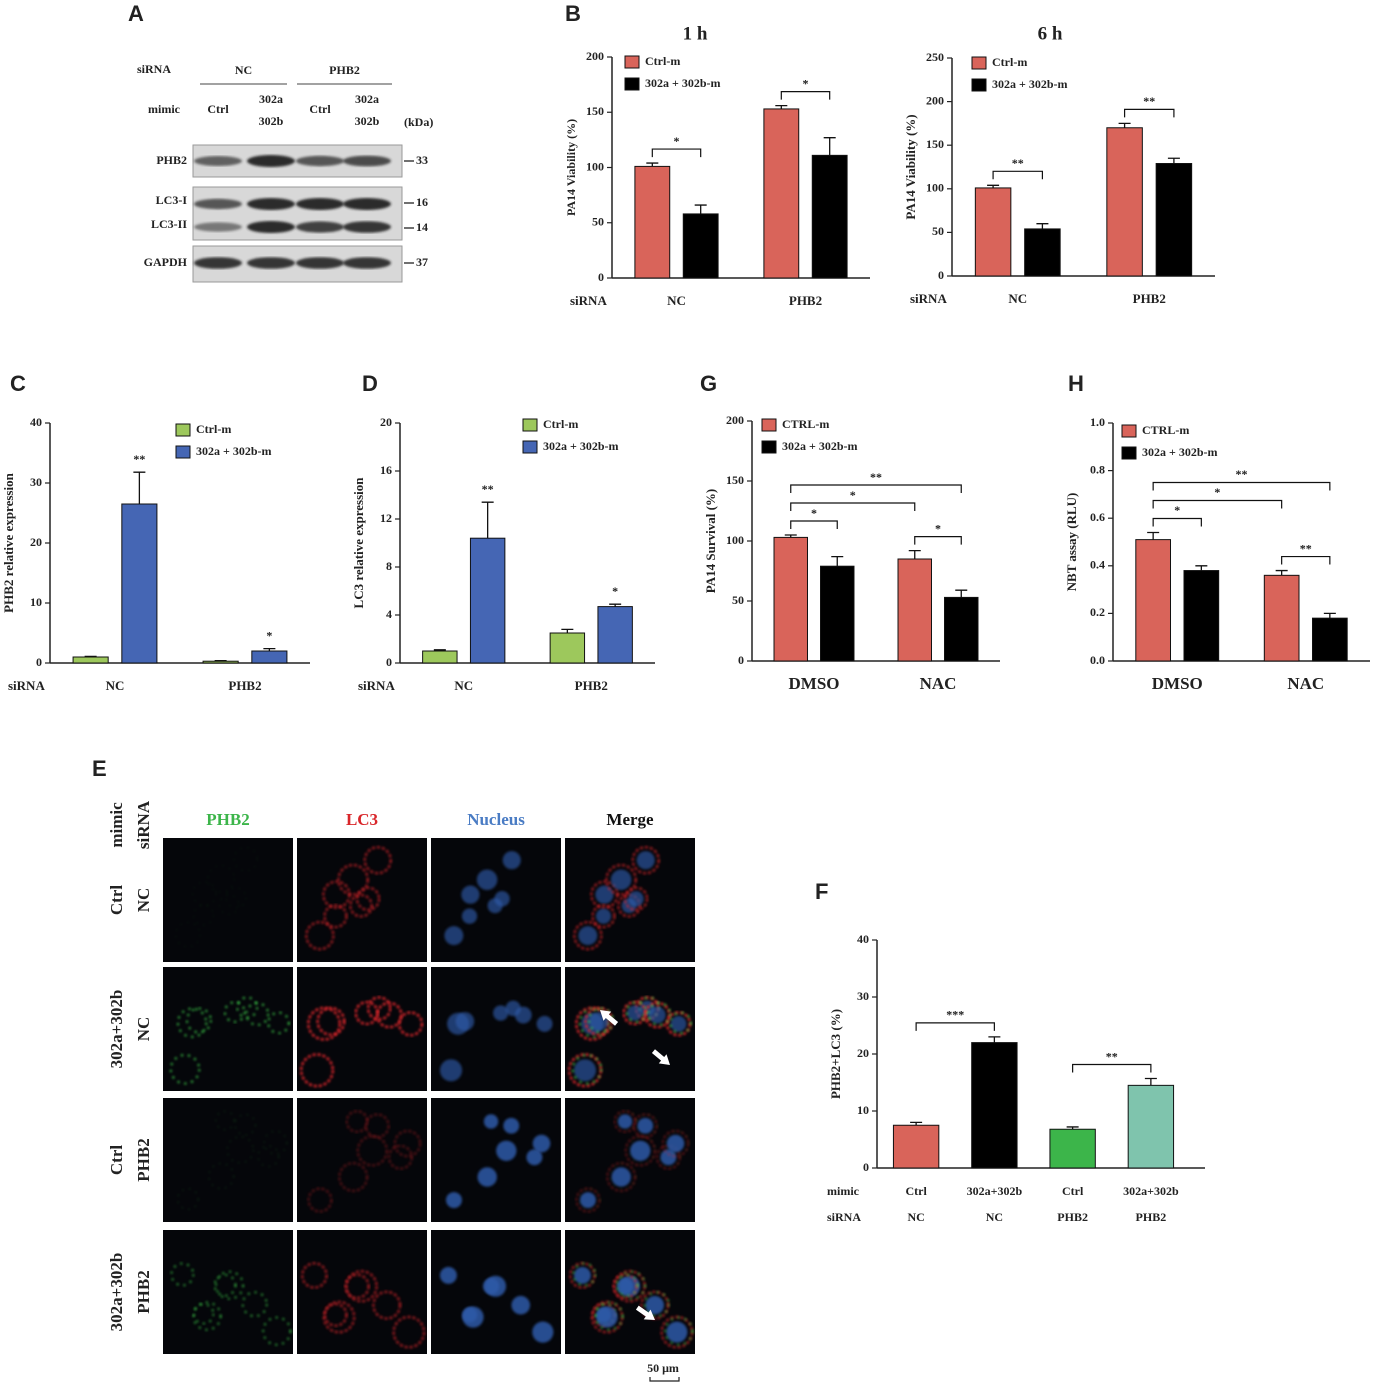  I want to click on band-label: GAPDH, so click(166, 262).